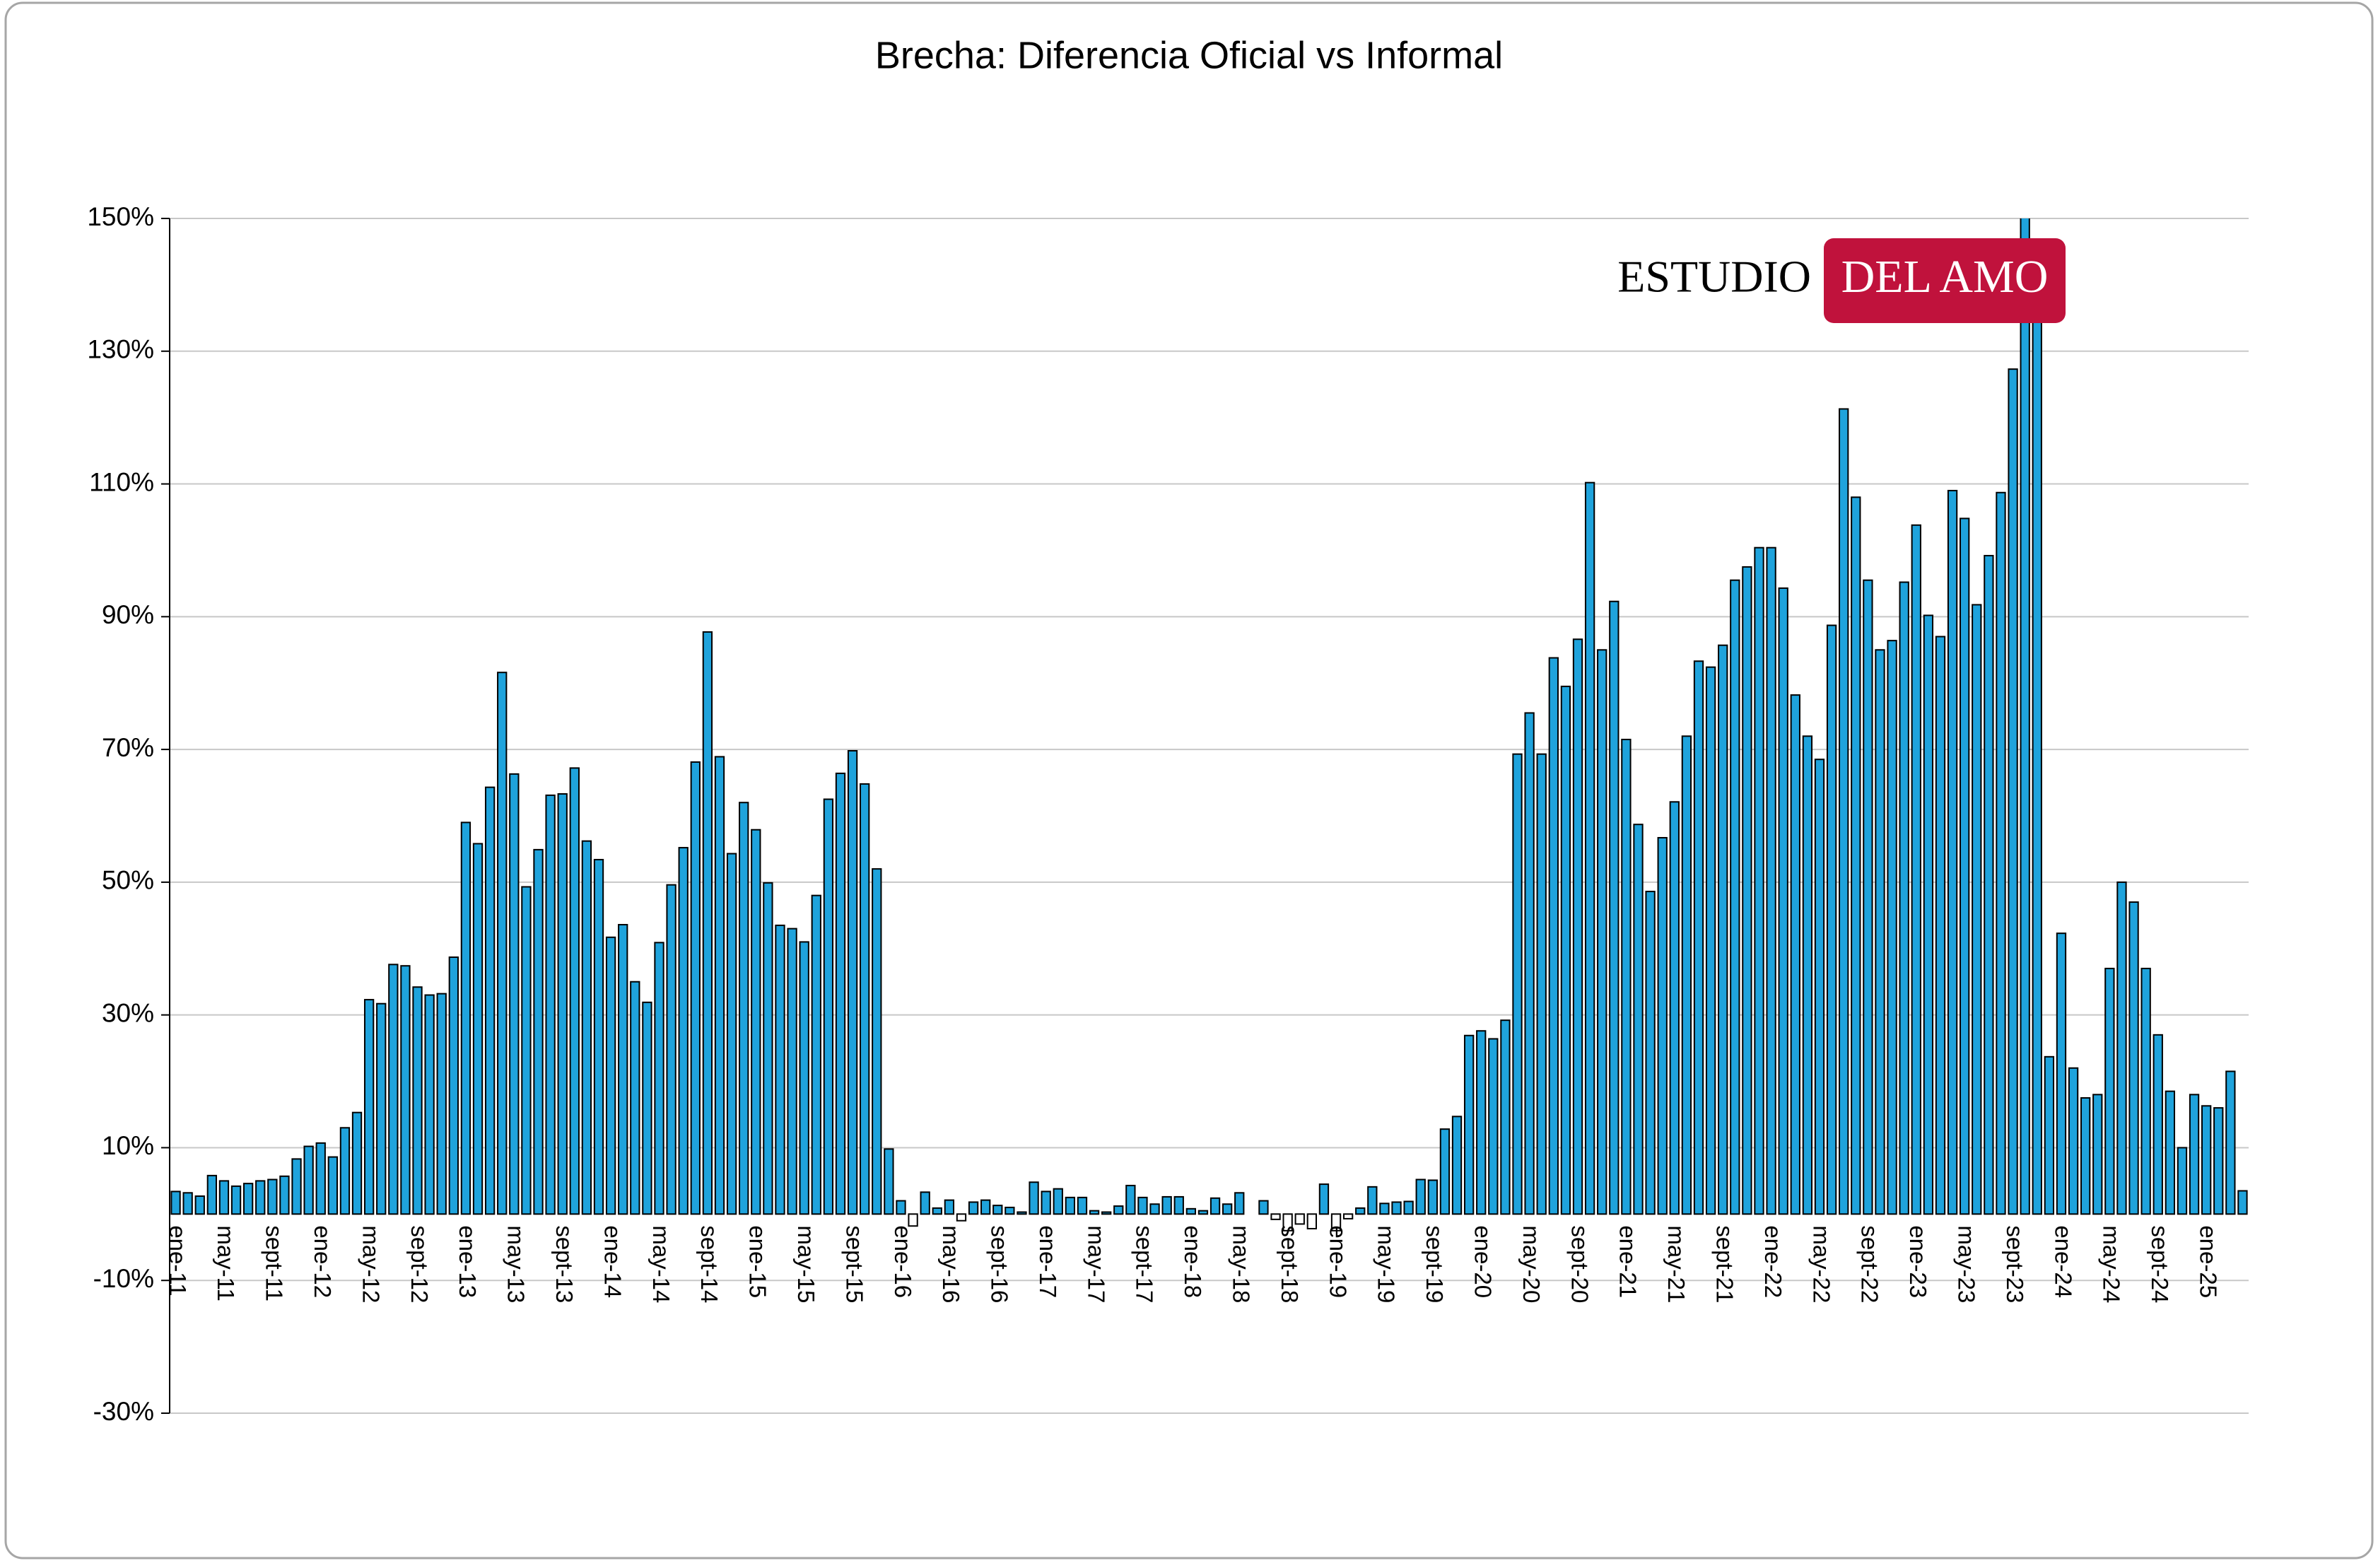 The width and height of the screenshot is (2378, 1568). I want to click on x-tick-label: ene-15, so click(758, 1261).